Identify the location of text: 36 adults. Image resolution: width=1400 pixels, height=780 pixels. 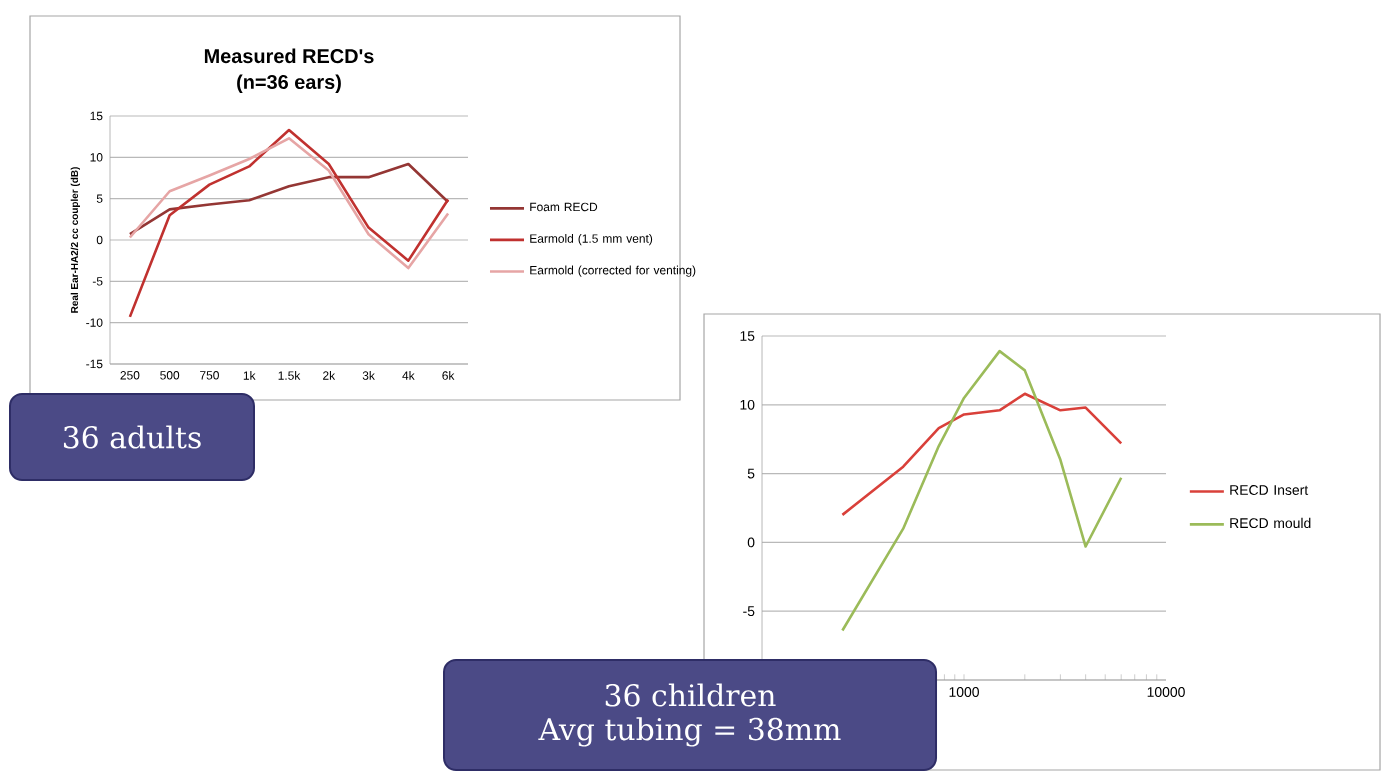
(132, 437).